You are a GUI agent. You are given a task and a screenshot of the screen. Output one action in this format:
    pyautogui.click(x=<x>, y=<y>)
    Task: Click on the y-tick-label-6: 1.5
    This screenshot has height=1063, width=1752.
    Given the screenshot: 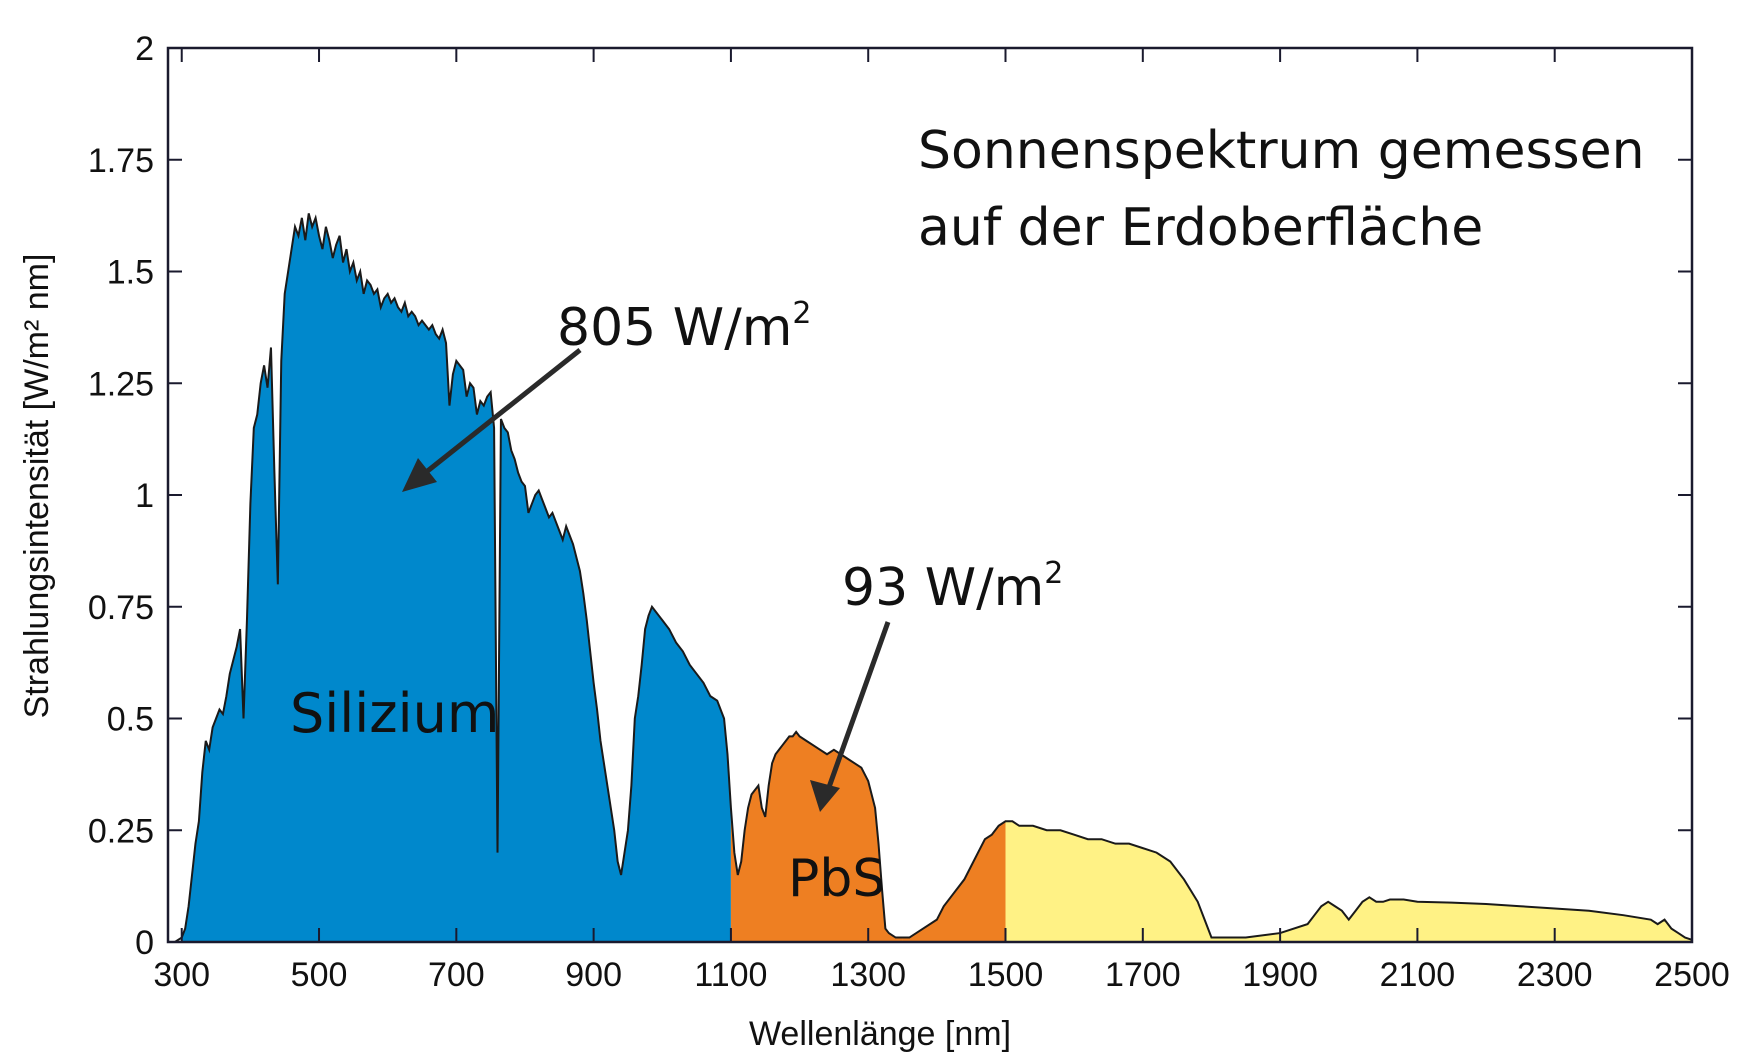 What is the action you would take?
    pyautogui.click(x=130, y=273)
    